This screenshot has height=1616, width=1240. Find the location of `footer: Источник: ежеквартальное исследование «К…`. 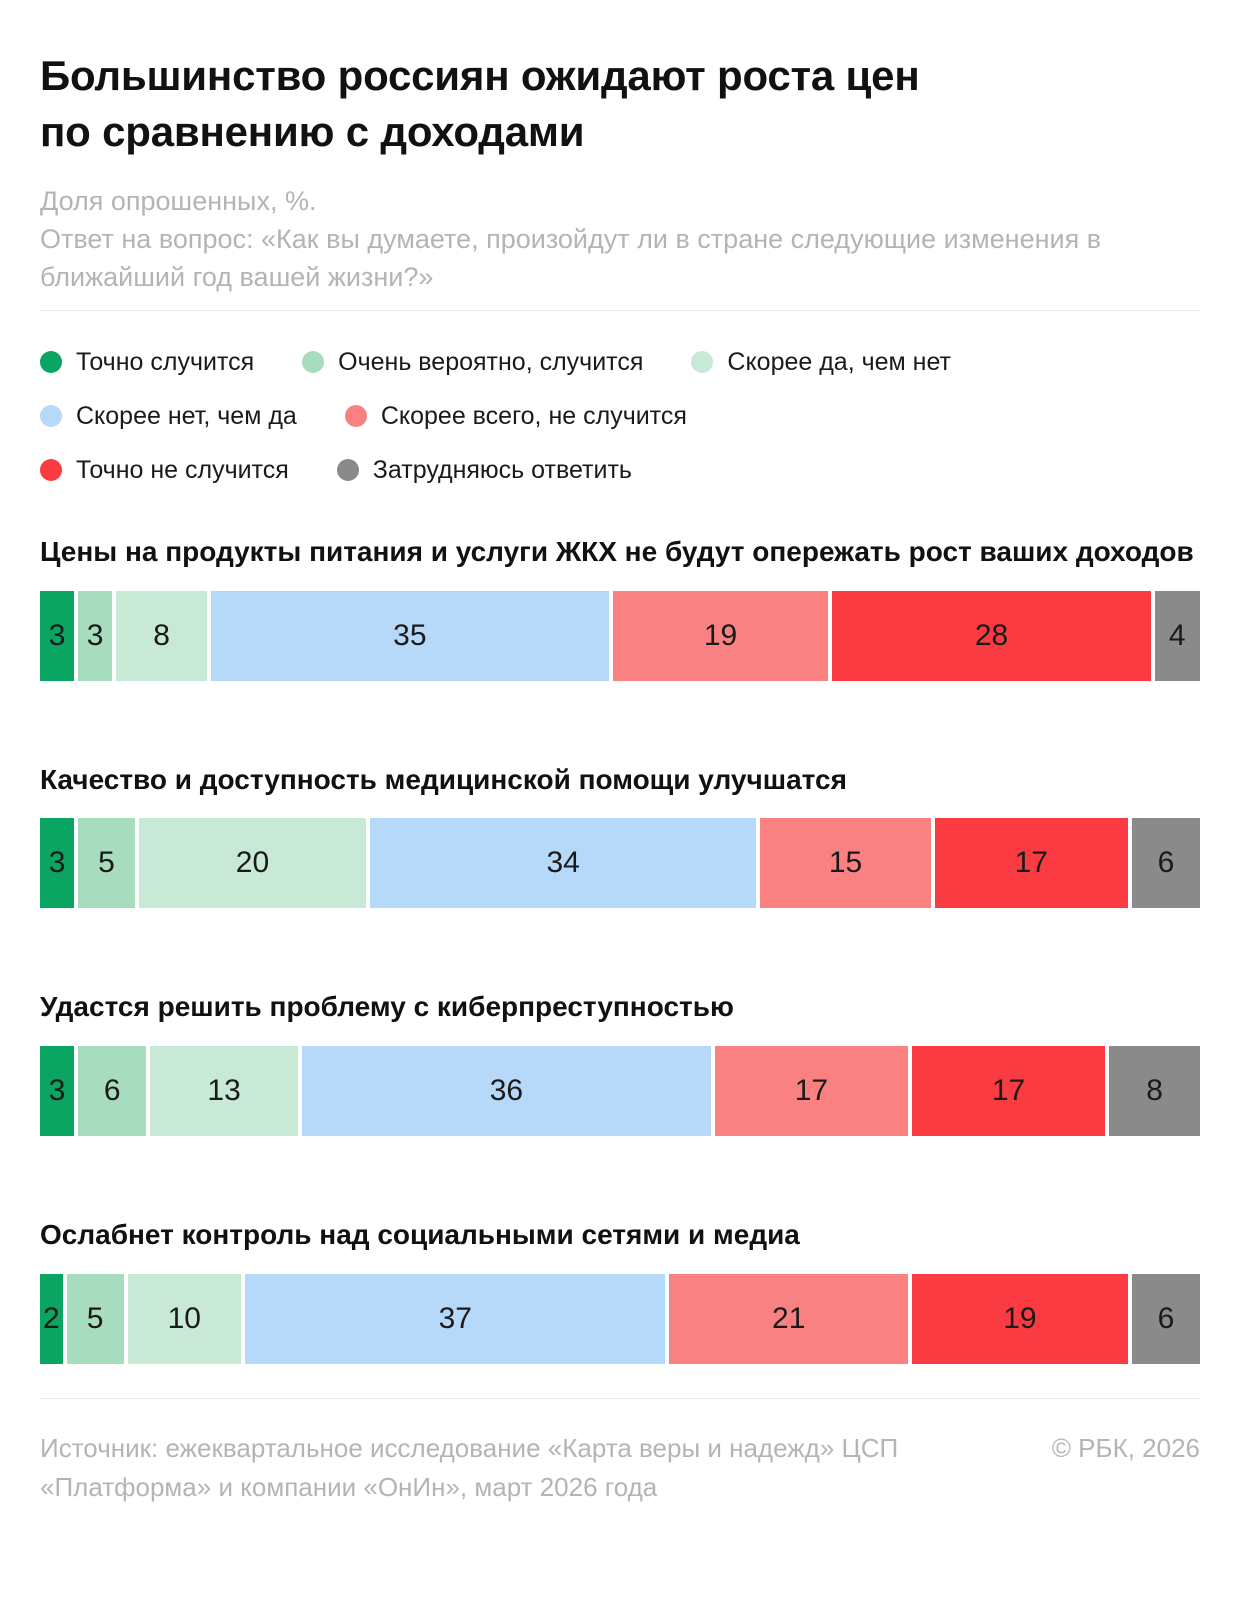

footer: Источник: ежеквартальное исследование «К… is located at coordinates (620, 1468).